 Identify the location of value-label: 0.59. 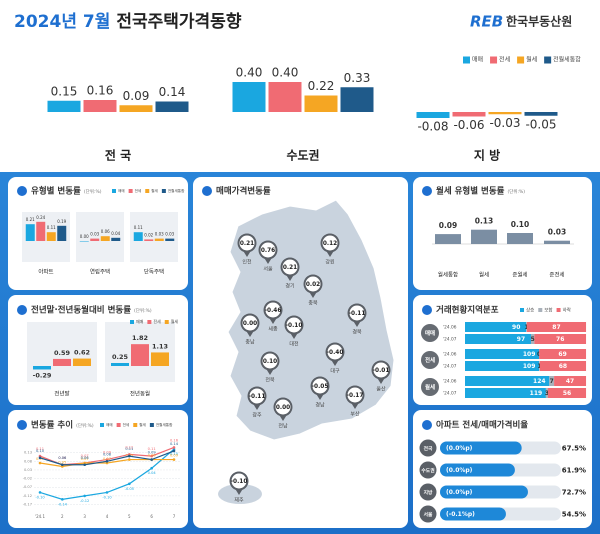
(62, 353).